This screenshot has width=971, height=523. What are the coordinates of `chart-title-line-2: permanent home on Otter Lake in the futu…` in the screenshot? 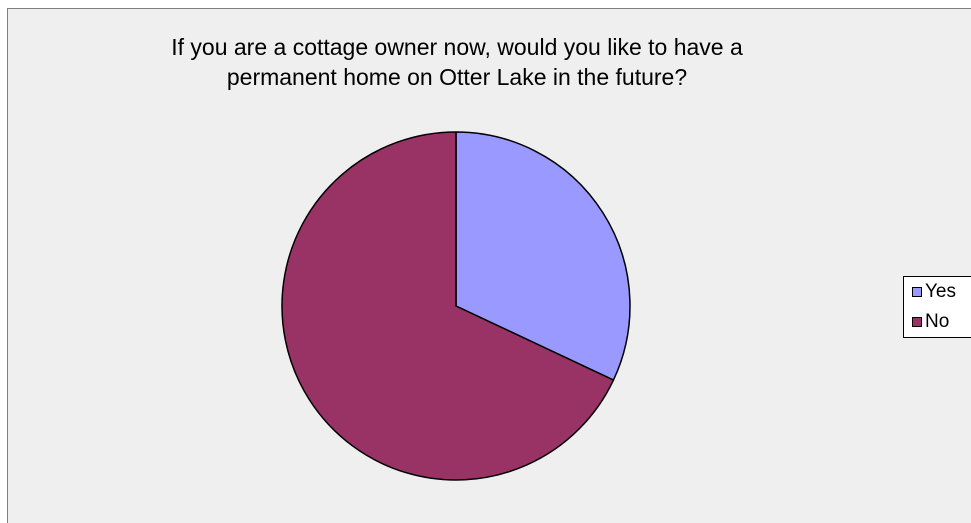 It's located at (457, 77).